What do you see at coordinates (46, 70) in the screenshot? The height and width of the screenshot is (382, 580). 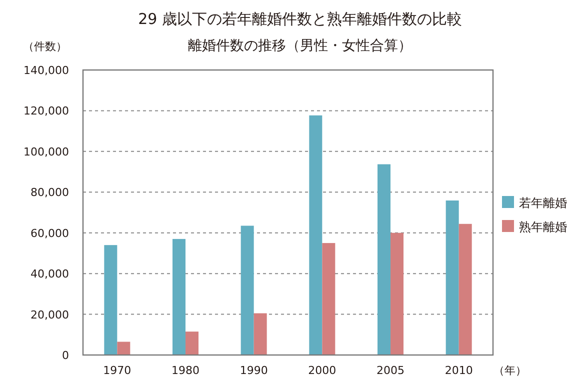 I see `y-tick-label: 140,000` at bounding box center [46, 70].